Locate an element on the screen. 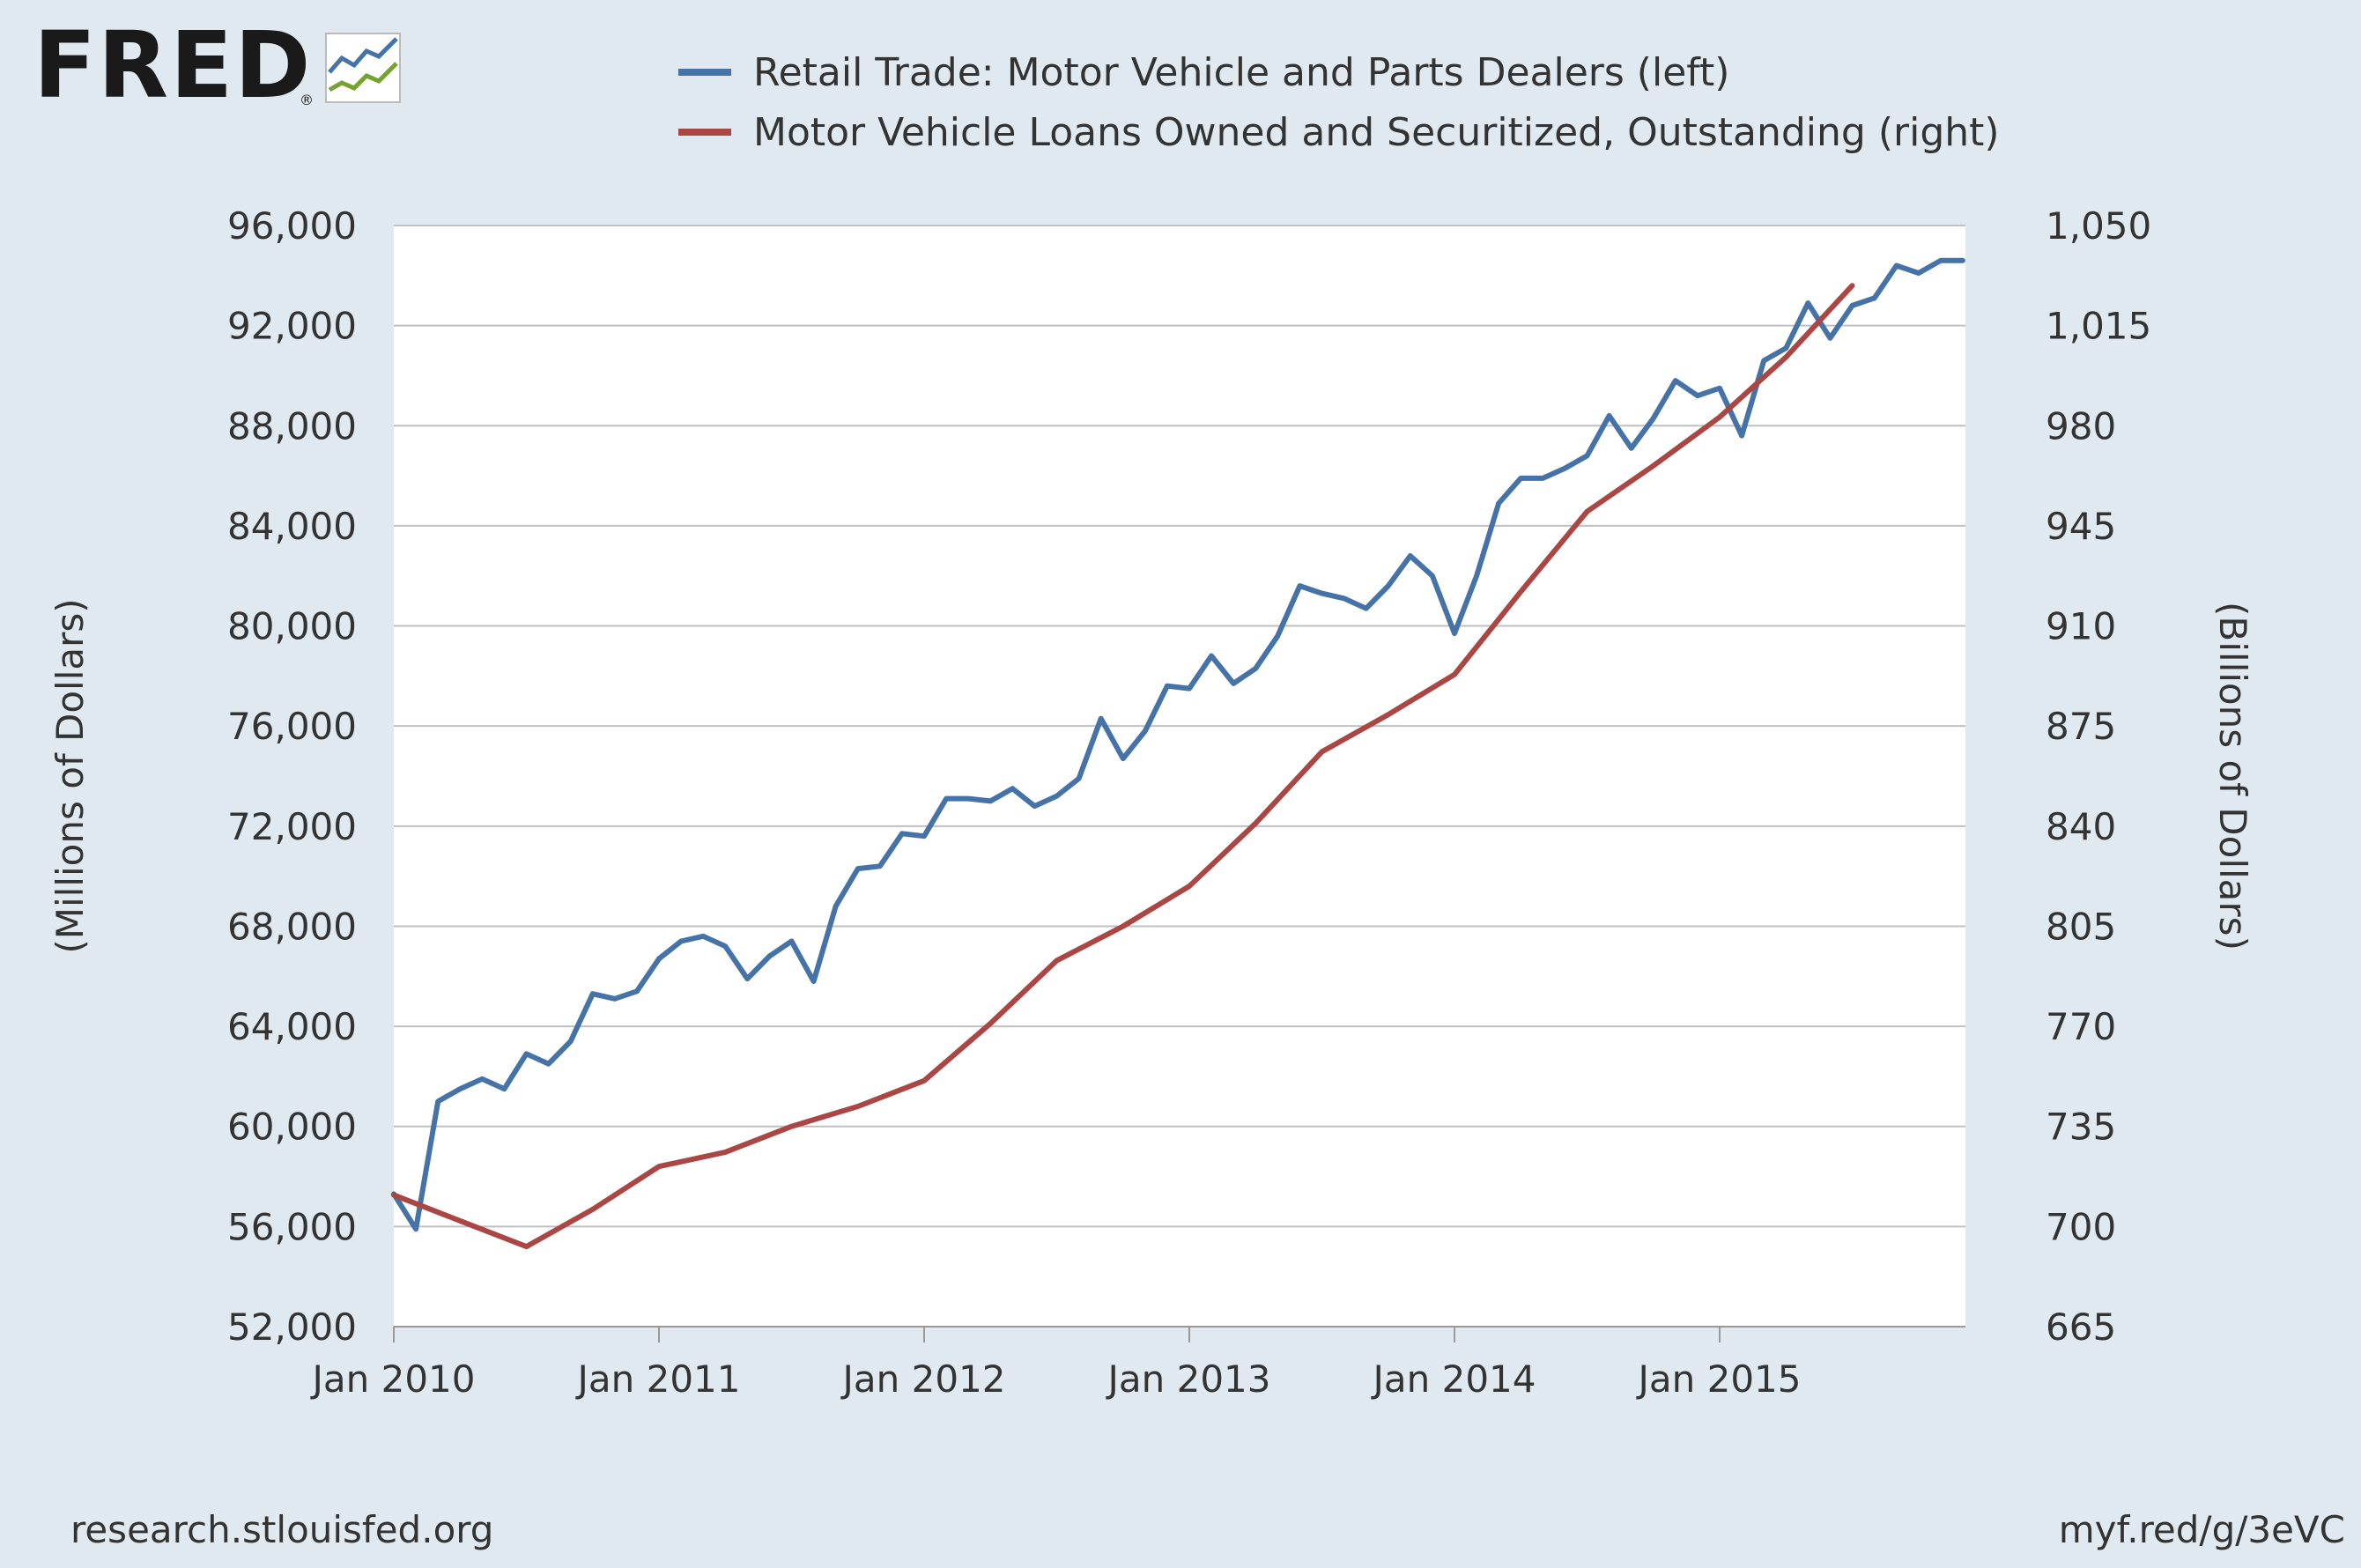 This screenshot has width=2361, height=1568. y-axis-right-label: (Billions of Dollars) is located at coordinates (2232, 776).